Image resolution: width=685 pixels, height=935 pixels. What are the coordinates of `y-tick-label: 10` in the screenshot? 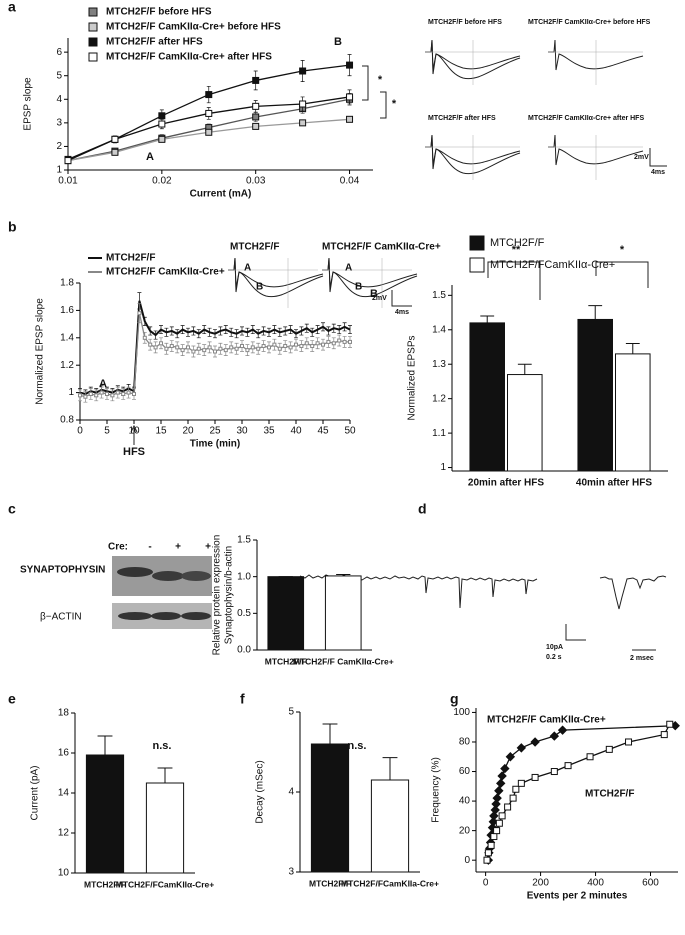 It's located at (64, 873).